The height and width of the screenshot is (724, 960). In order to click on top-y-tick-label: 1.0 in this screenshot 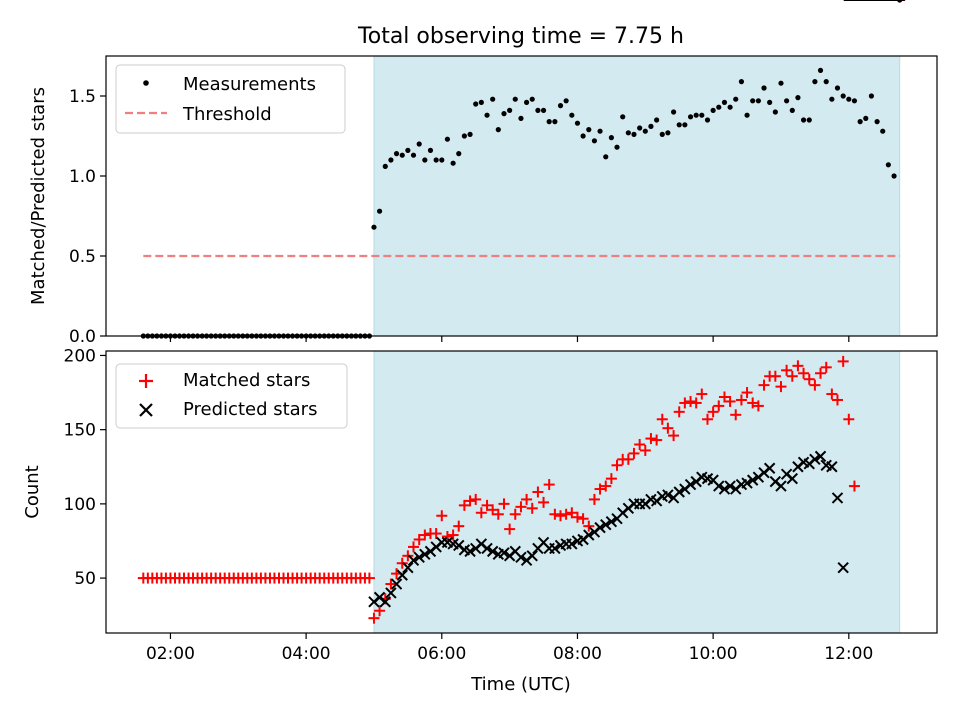, I will do `click(82, 177)`.